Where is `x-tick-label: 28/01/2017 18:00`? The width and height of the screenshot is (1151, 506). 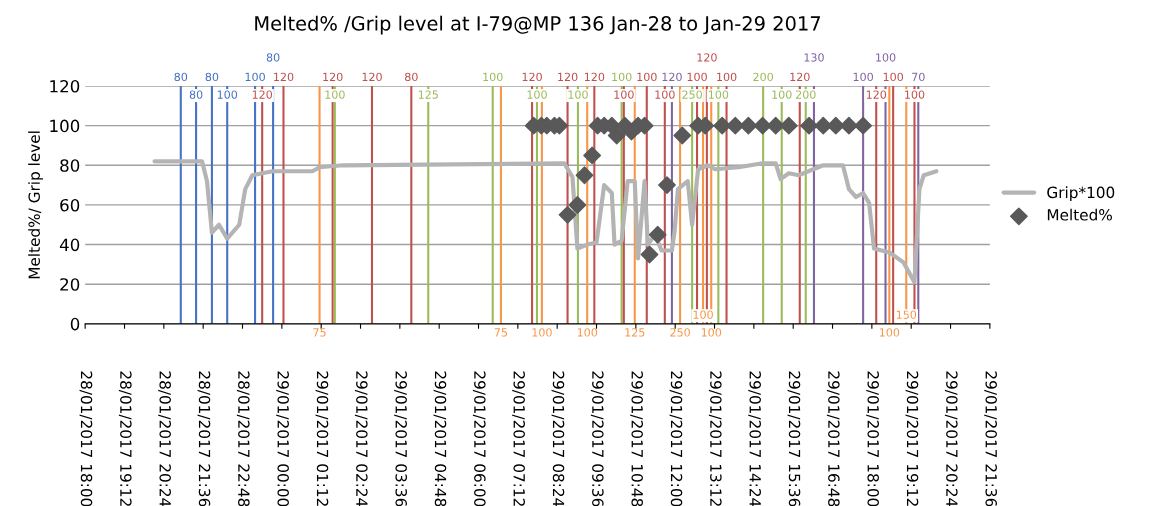 x-tick-label: 28/01/2017 18:00 is located at coordinates (86, 438).